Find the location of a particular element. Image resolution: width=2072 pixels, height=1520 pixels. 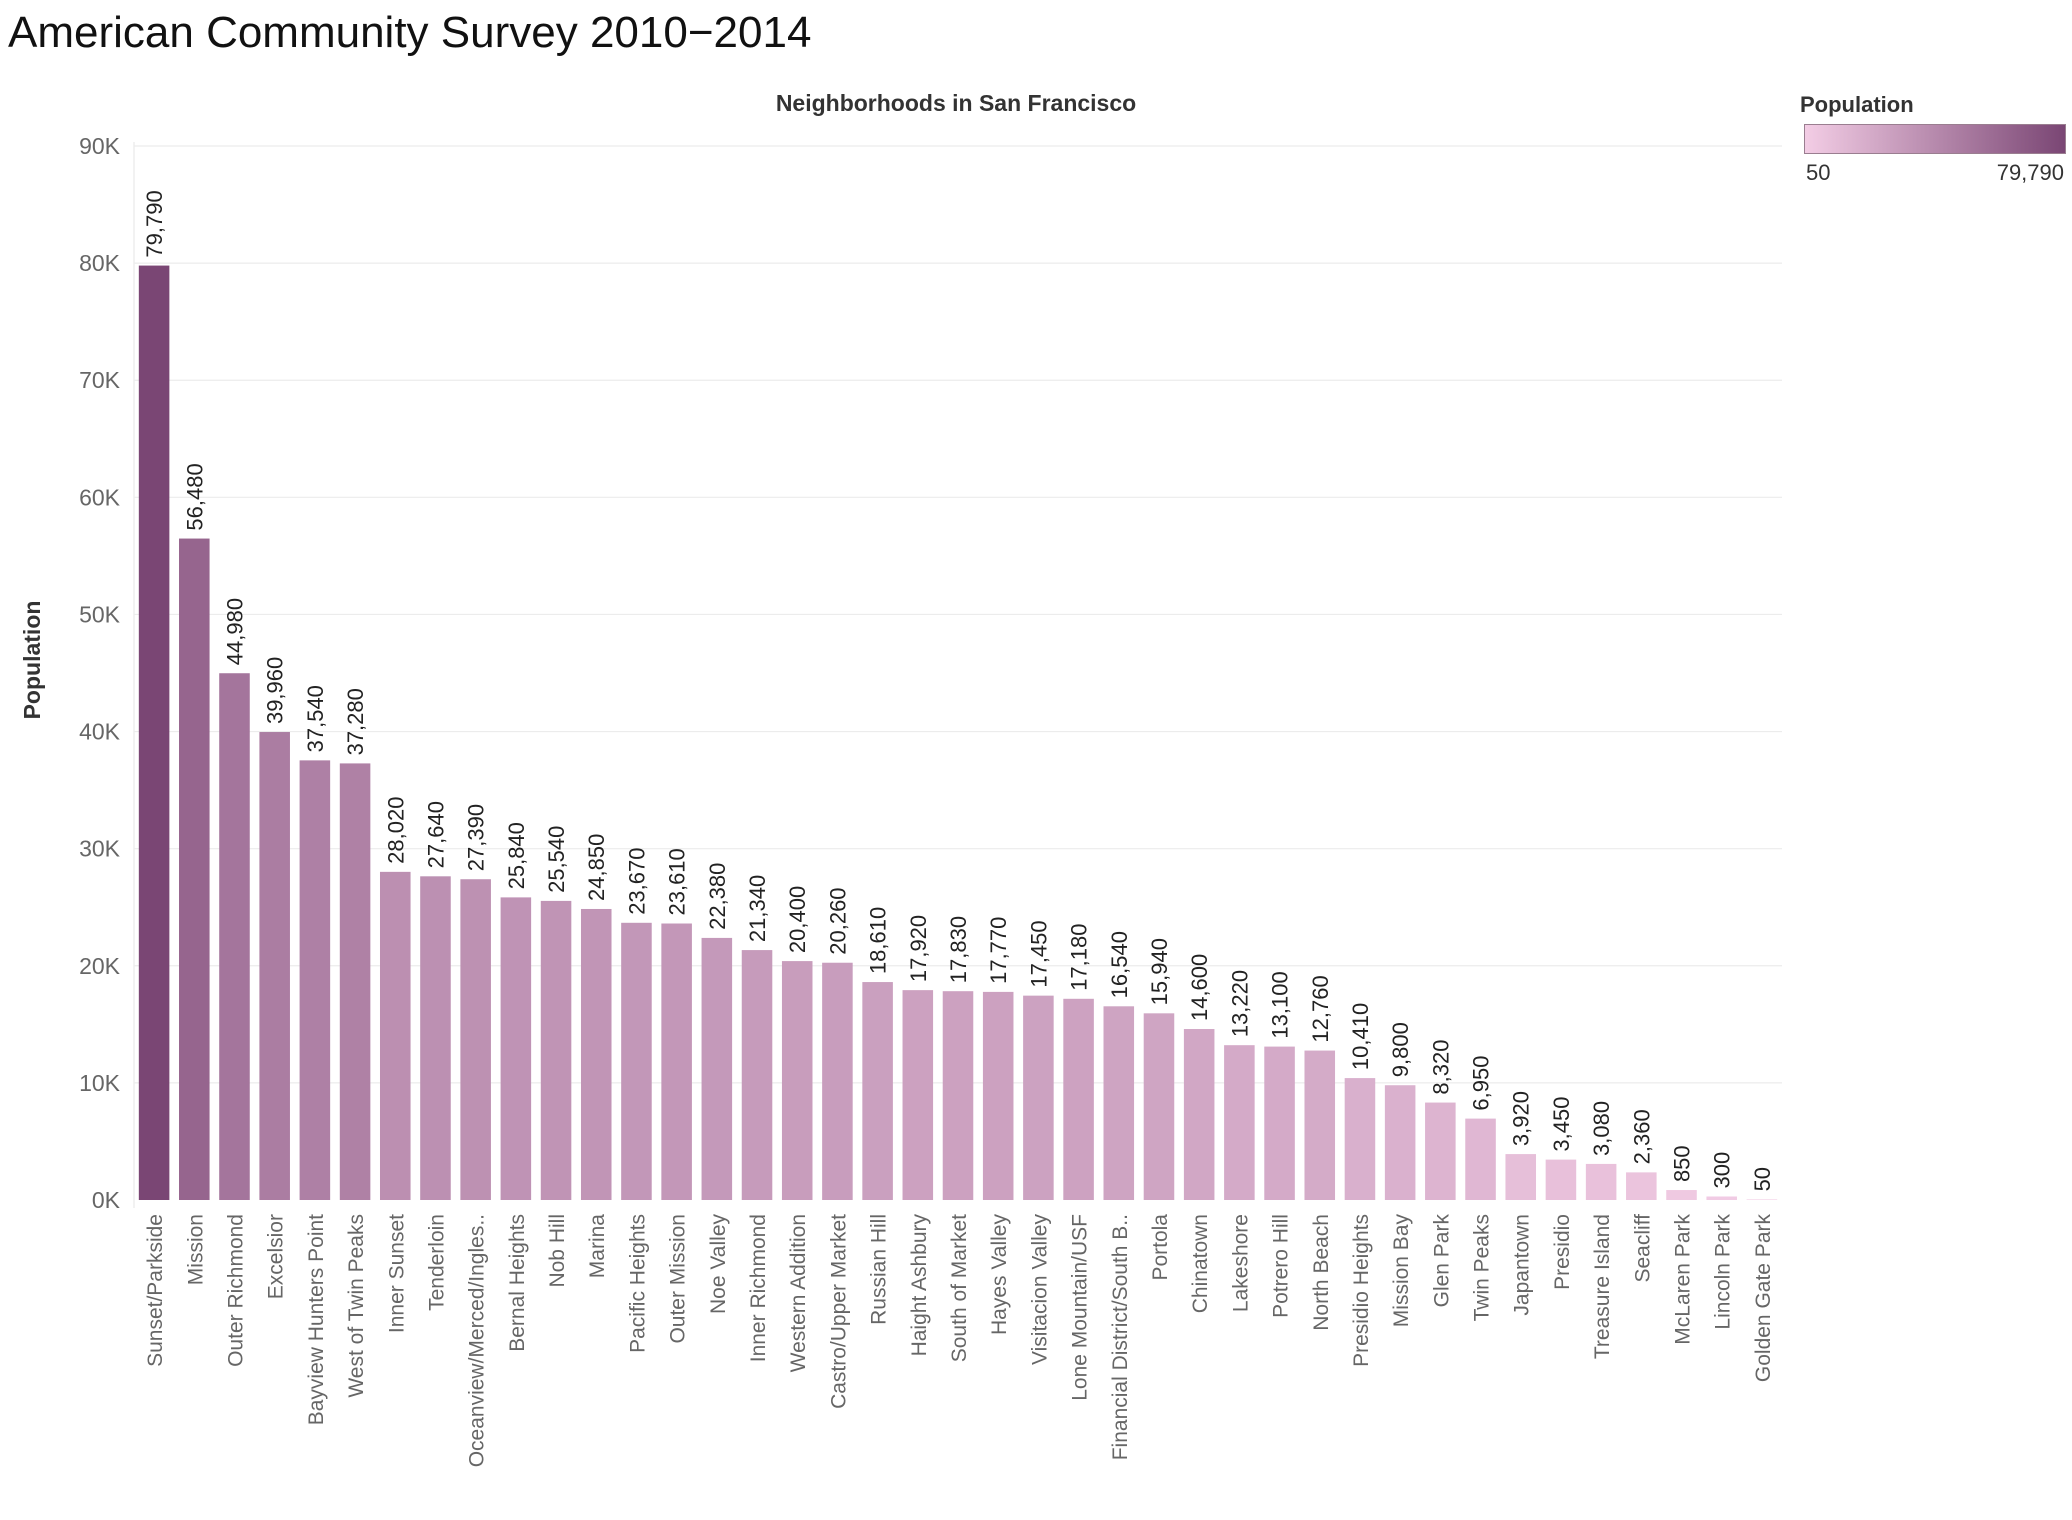

value-label: 300 is located at coordinates (1722, 1170).